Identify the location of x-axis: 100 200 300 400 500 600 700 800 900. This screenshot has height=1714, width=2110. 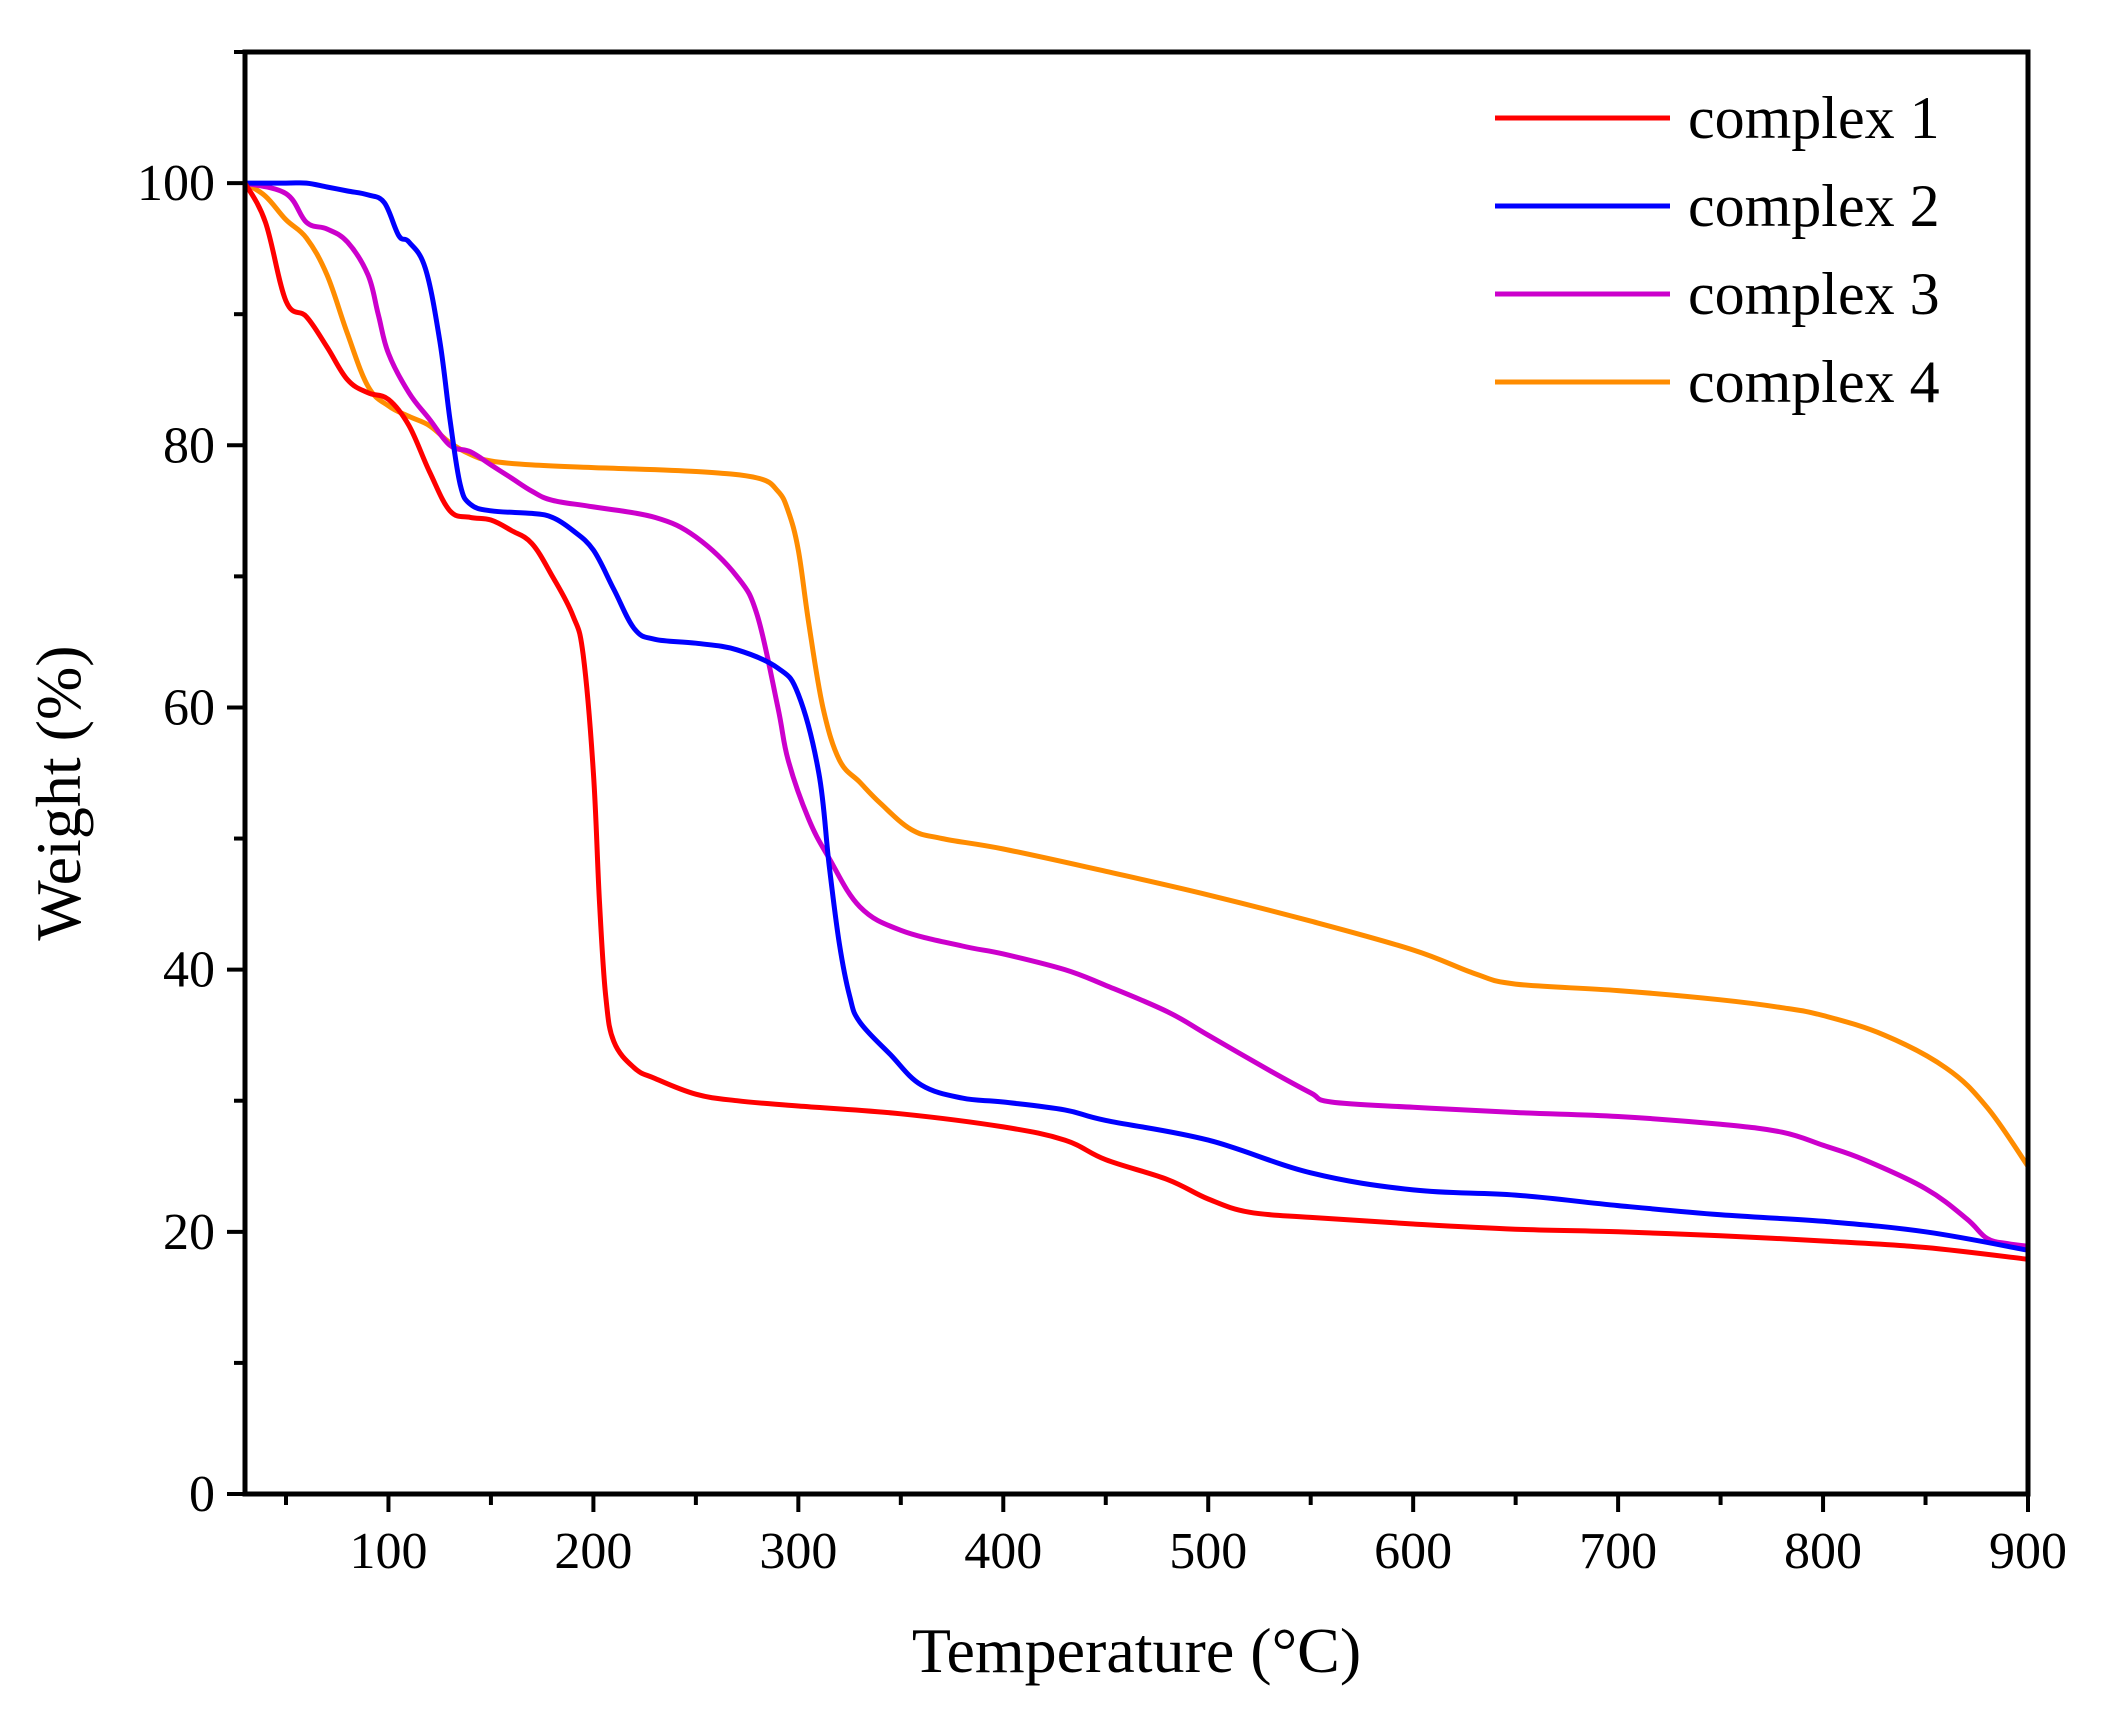
(1175, 1537).